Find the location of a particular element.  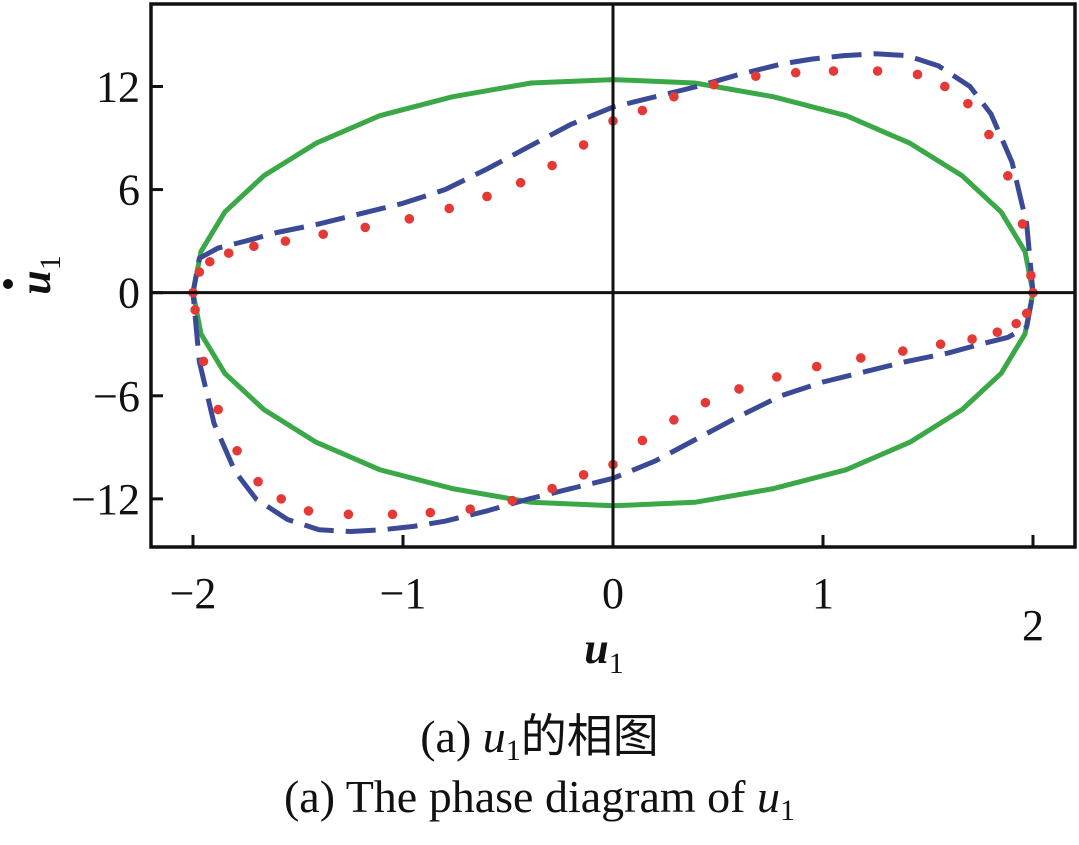

y-tick-label: −12 is located at coordinates (105, 499).